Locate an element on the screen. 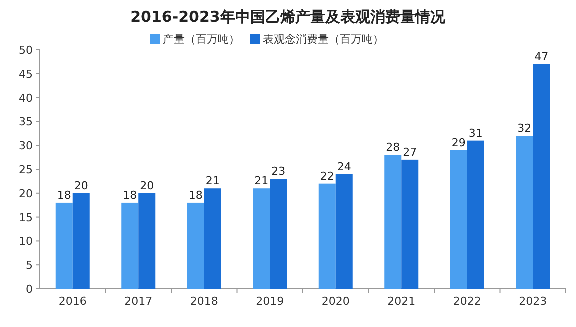  y-tick-label: 40 is located at coordinates (26, 98).